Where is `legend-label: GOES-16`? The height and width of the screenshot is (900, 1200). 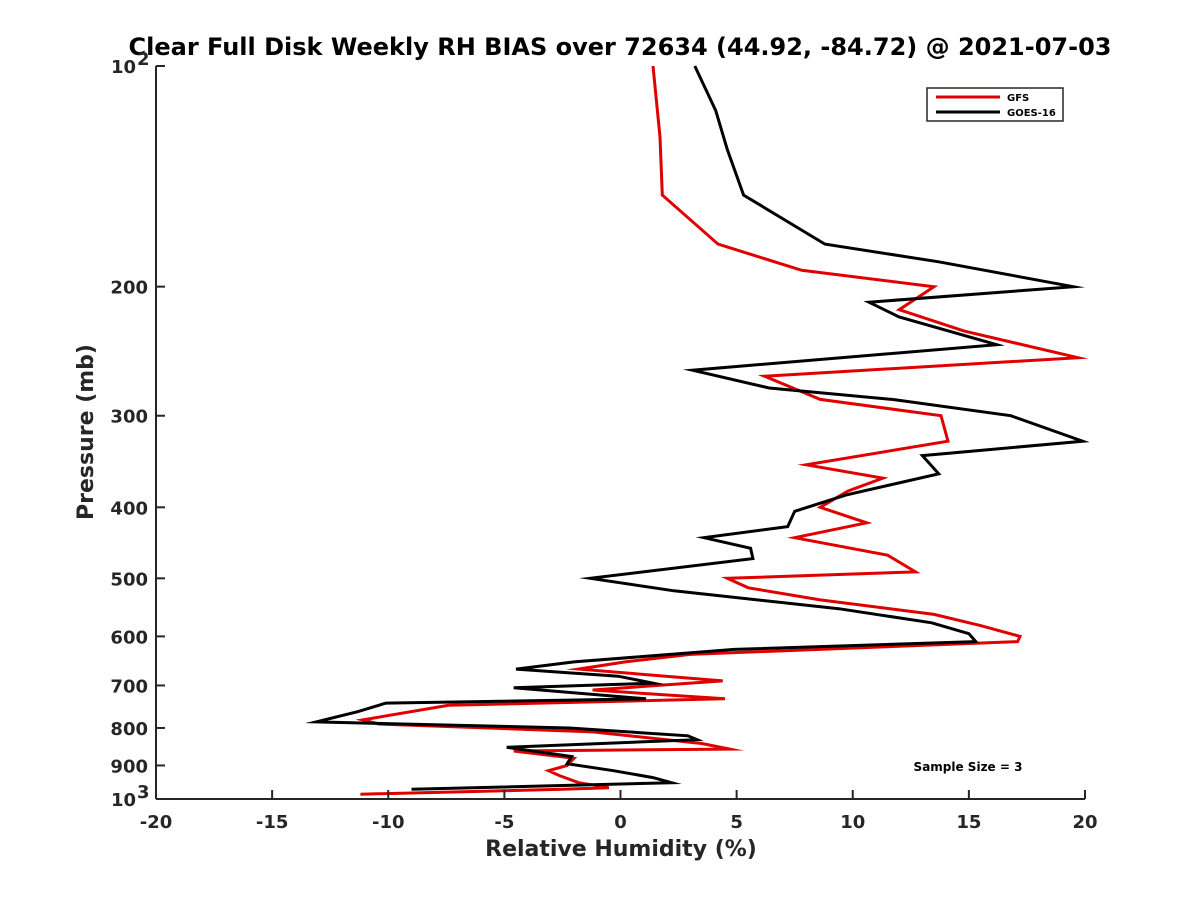 legend-label: GOES-16 is located at coordinates (1031, 113).